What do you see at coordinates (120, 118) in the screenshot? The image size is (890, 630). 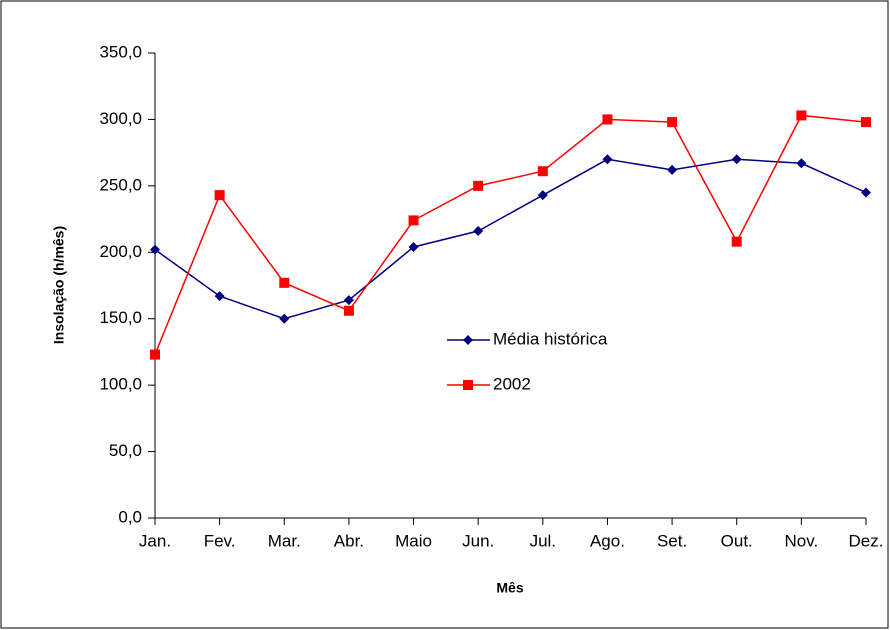 I see `y-tick-label: 300,0` at bounding box center [120, 118].